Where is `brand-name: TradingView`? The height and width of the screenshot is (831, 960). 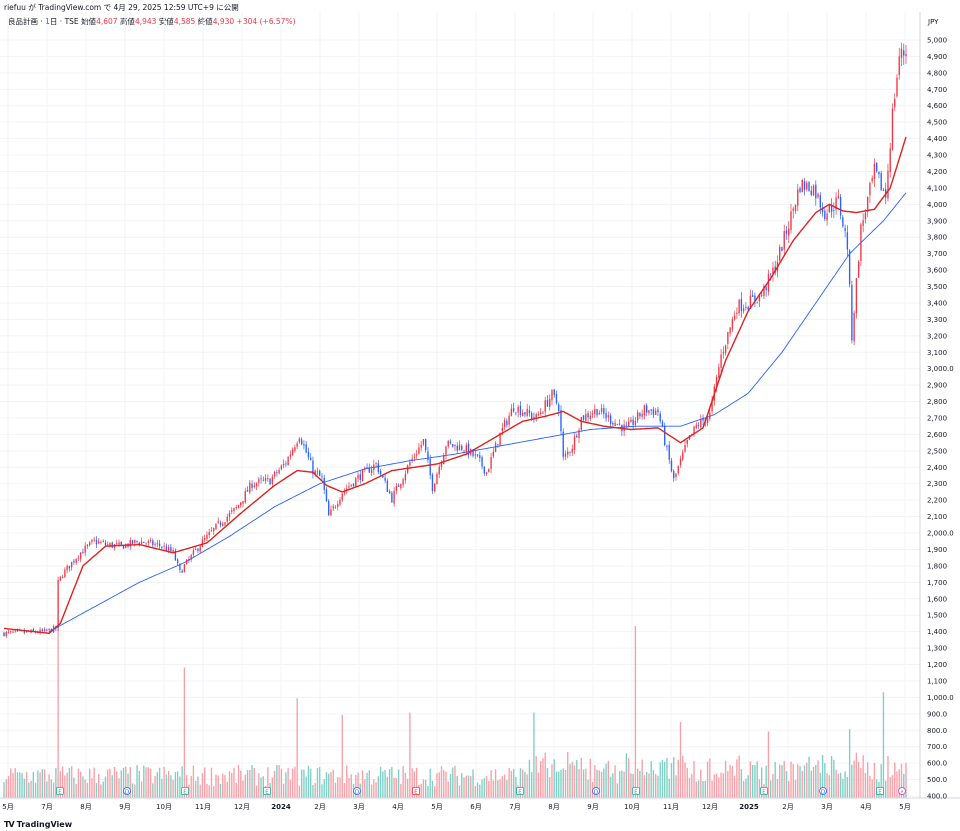 brand-name: TradingView is located at coordinates (44, 824).